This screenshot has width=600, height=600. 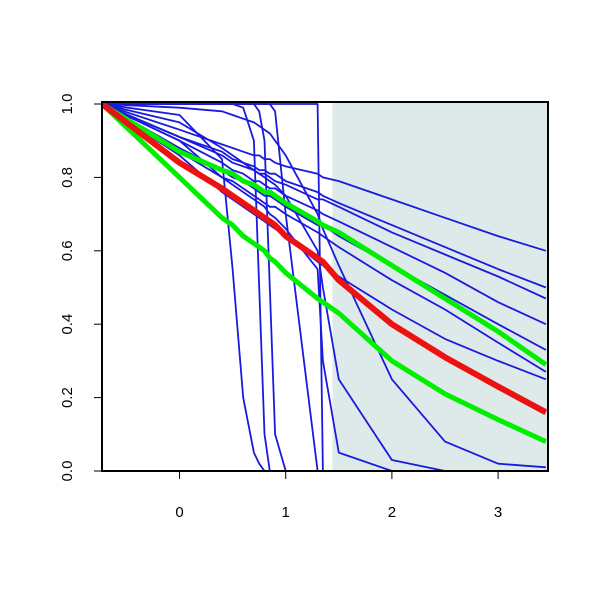 What do you see at coordinates (67, 177) in the screenshot?
I see `y-tick-label: 0.8` at bounding box center [67, 177].